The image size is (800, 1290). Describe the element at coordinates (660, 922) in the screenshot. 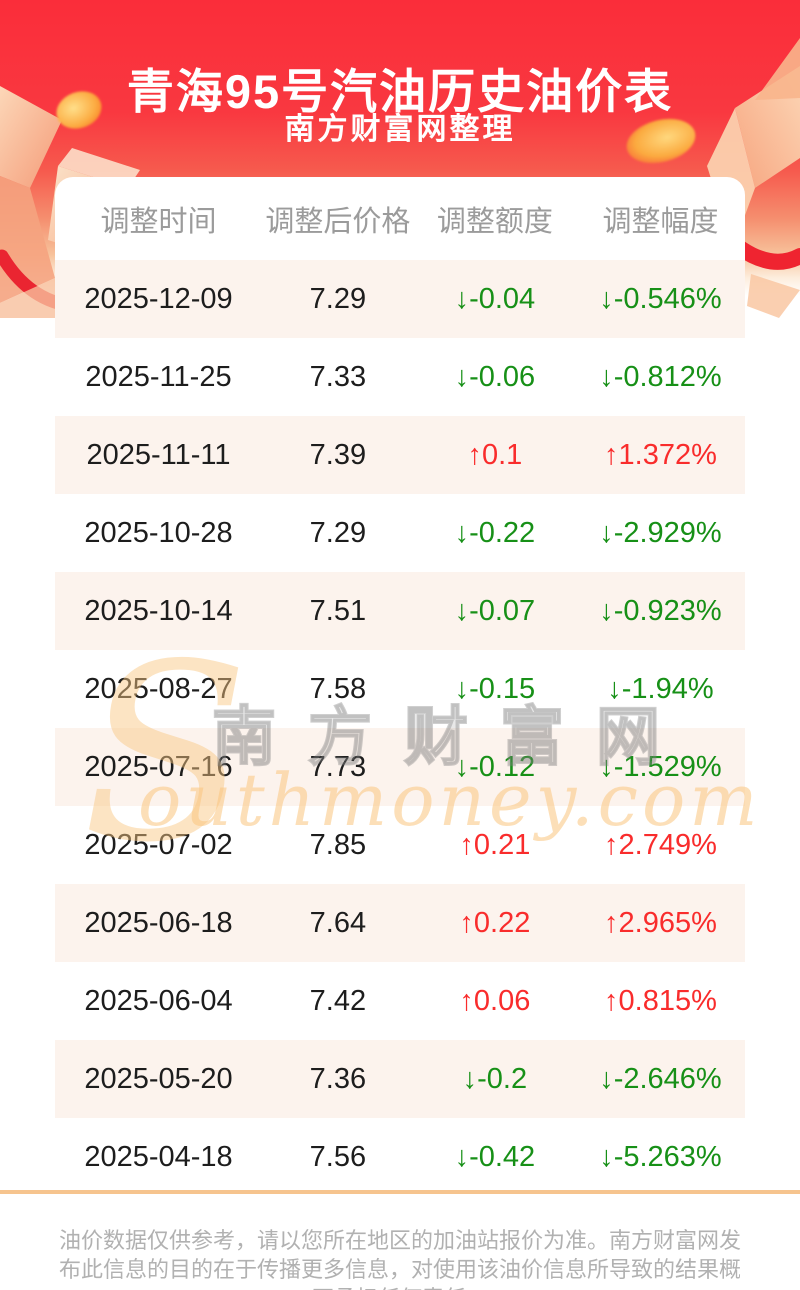

I see `cell-change-pct: ↑2.965%` at that location.